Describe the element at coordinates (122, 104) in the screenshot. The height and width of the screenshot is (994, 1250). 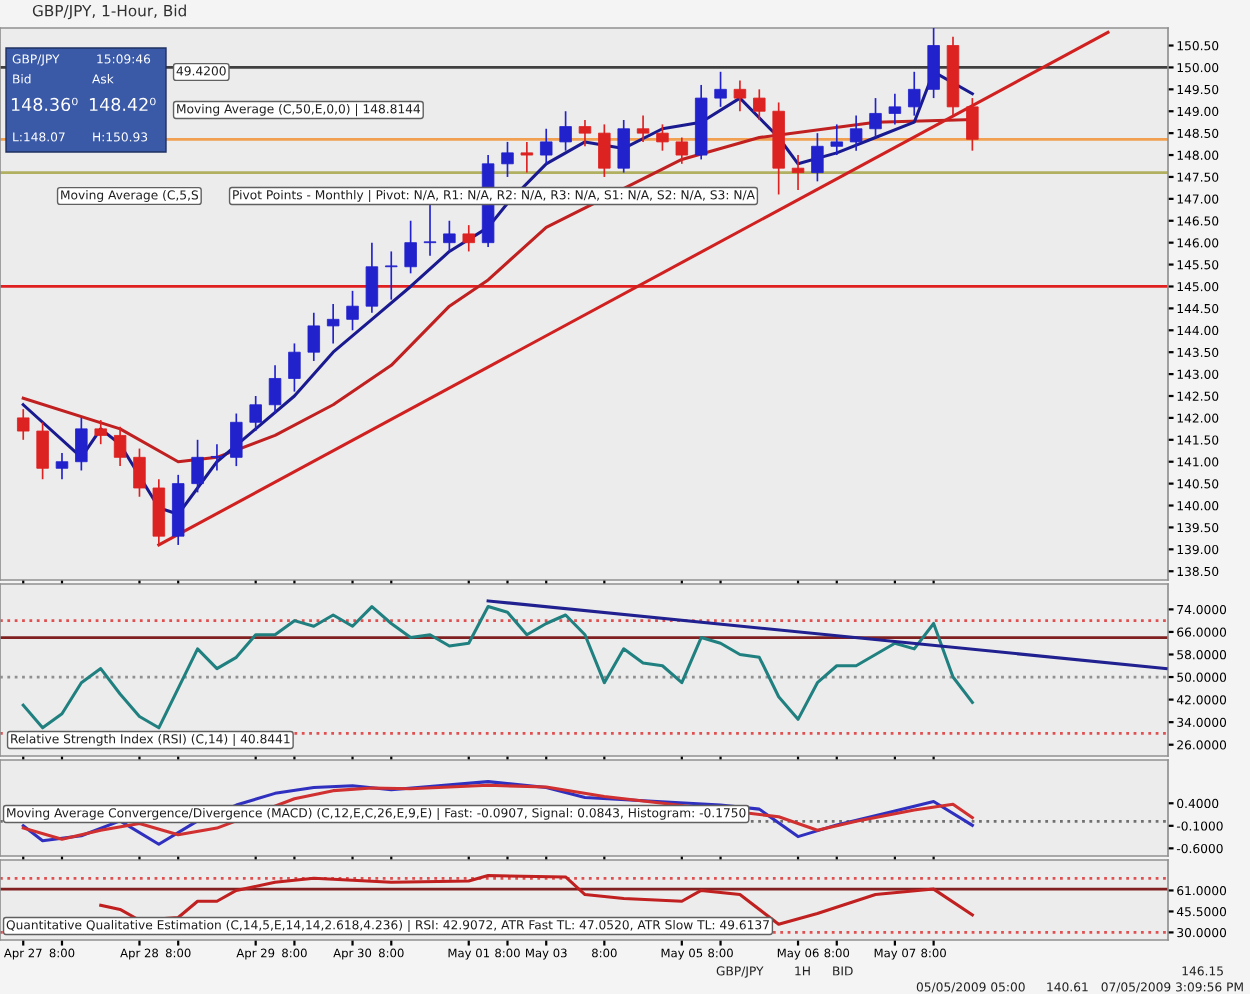
I see `annotation: 148.42⁰` at that location.